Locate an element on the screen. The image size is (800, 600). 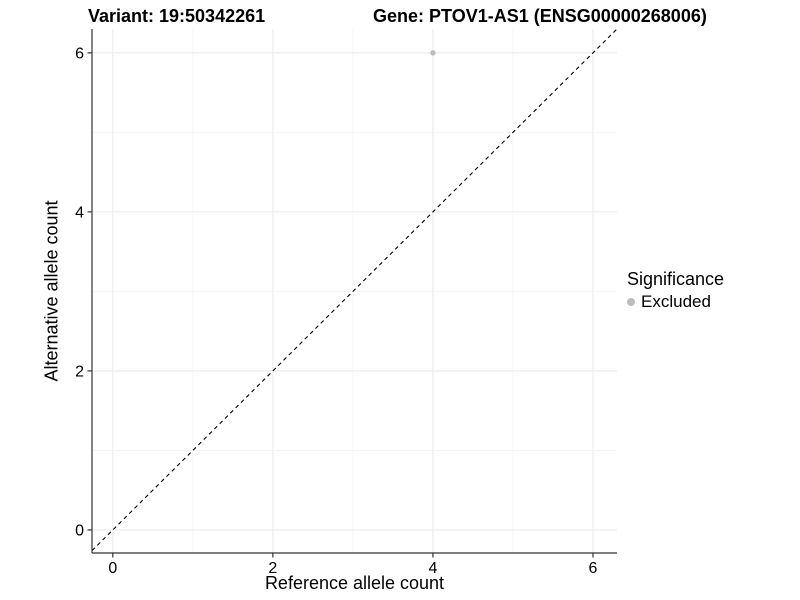
y-tick-label: 0 is located at coordinates (79, 530).